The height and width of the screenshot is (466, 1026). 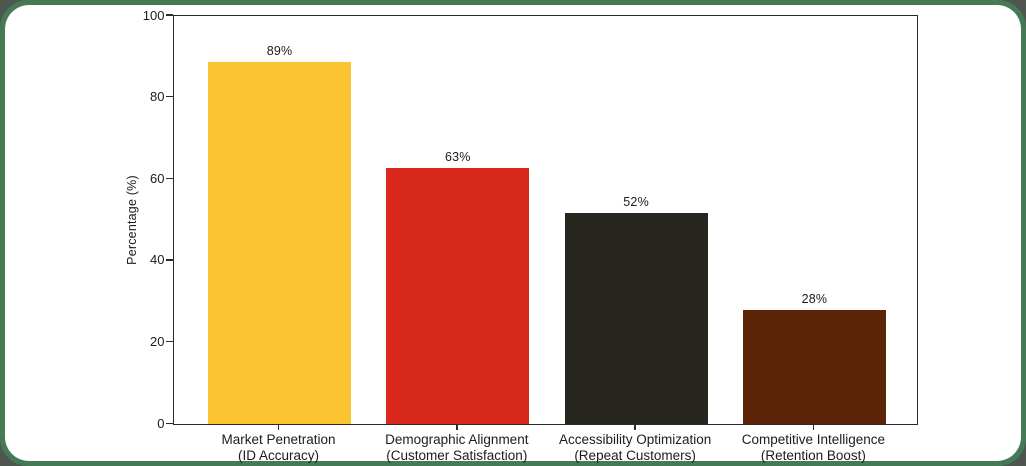 I want to click on bar-value-label: 89%, so click(x=279, y=51).